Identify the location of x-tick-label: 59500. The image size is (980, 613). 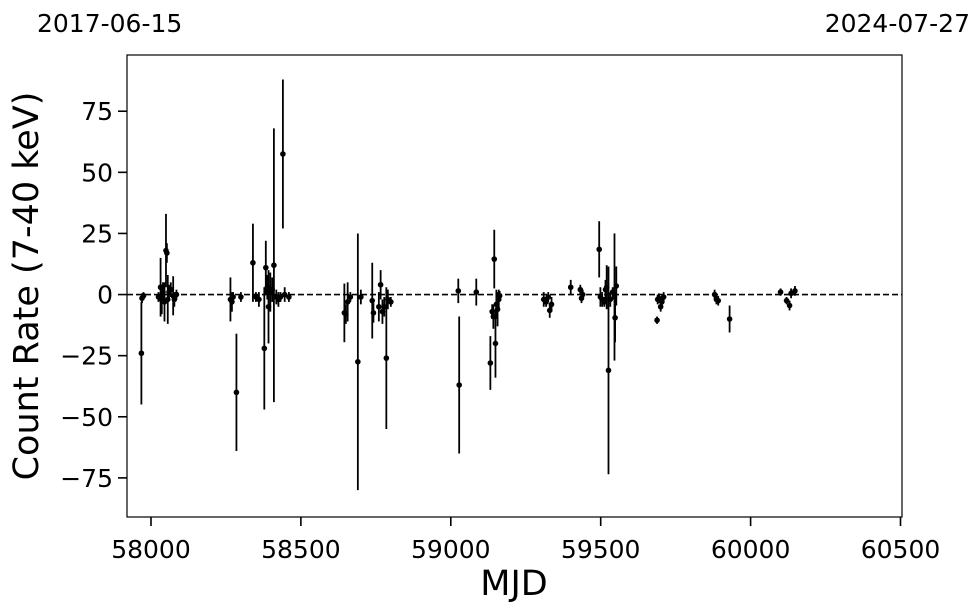
(601, 549).